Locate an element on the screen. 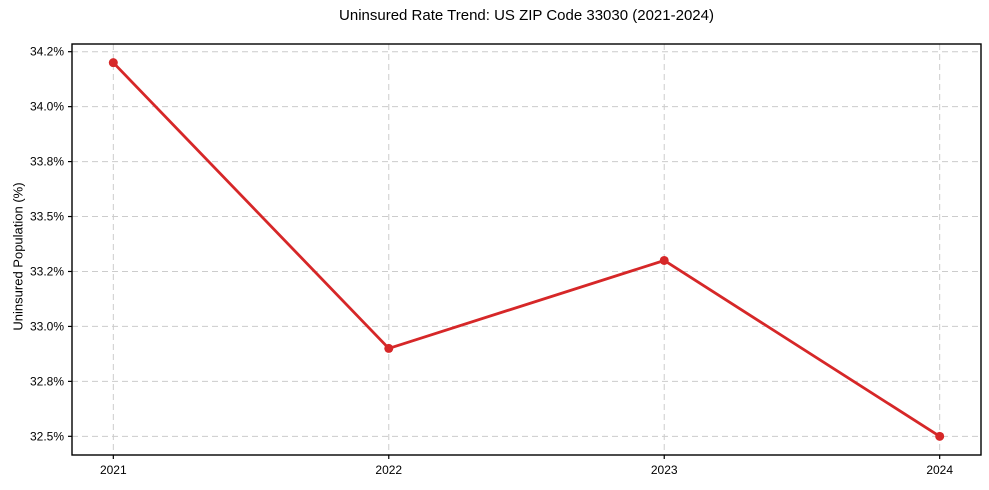  y-tick-label: 33.2% is located at coordinates (47, 271).